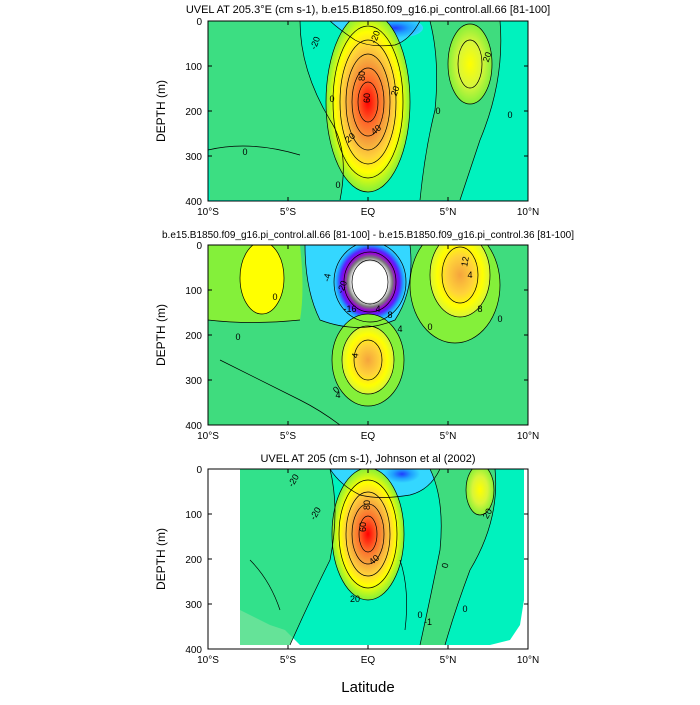 This screenshot has height=705, width=700. What do you see at coordinates (402, 476) in the screenshot?
I see `panel-3-sec-core` at bounding box center [402, 476].